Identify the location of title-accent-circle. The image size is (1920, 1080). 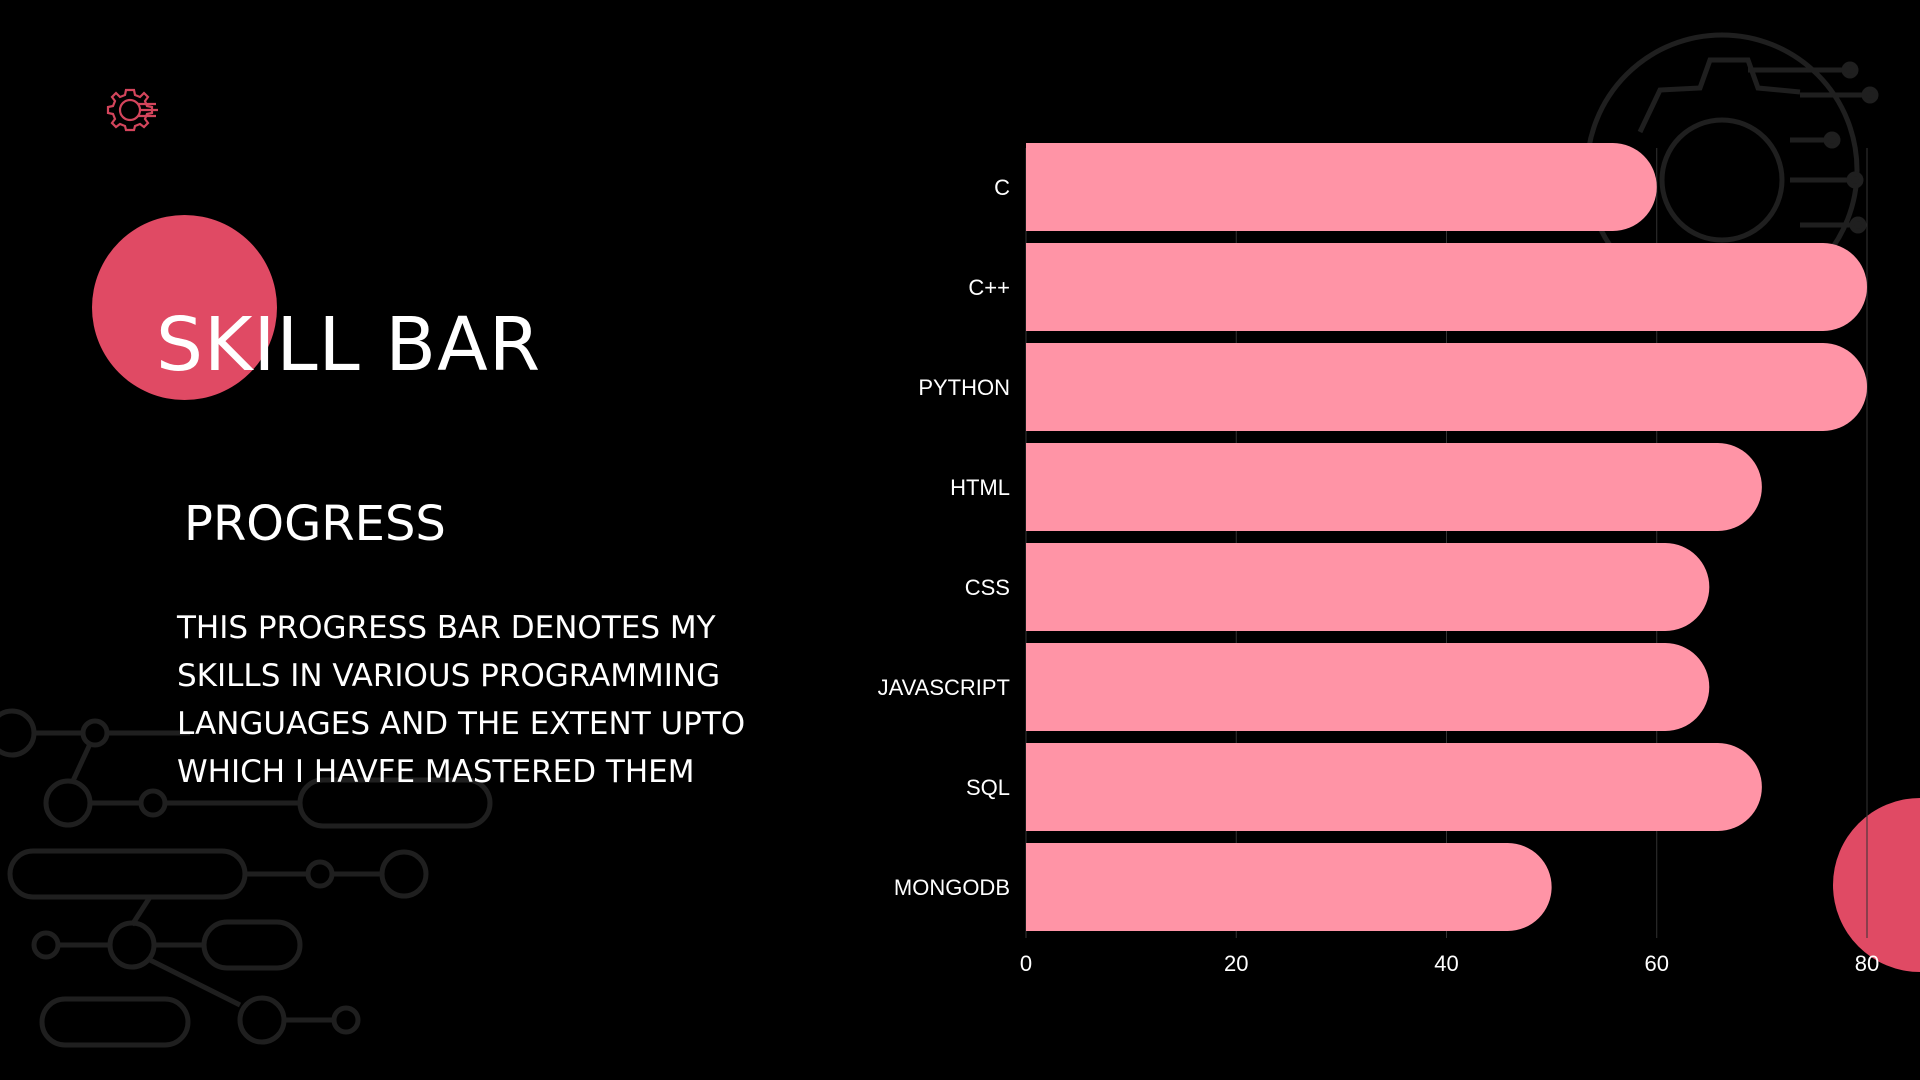
(184, 307).